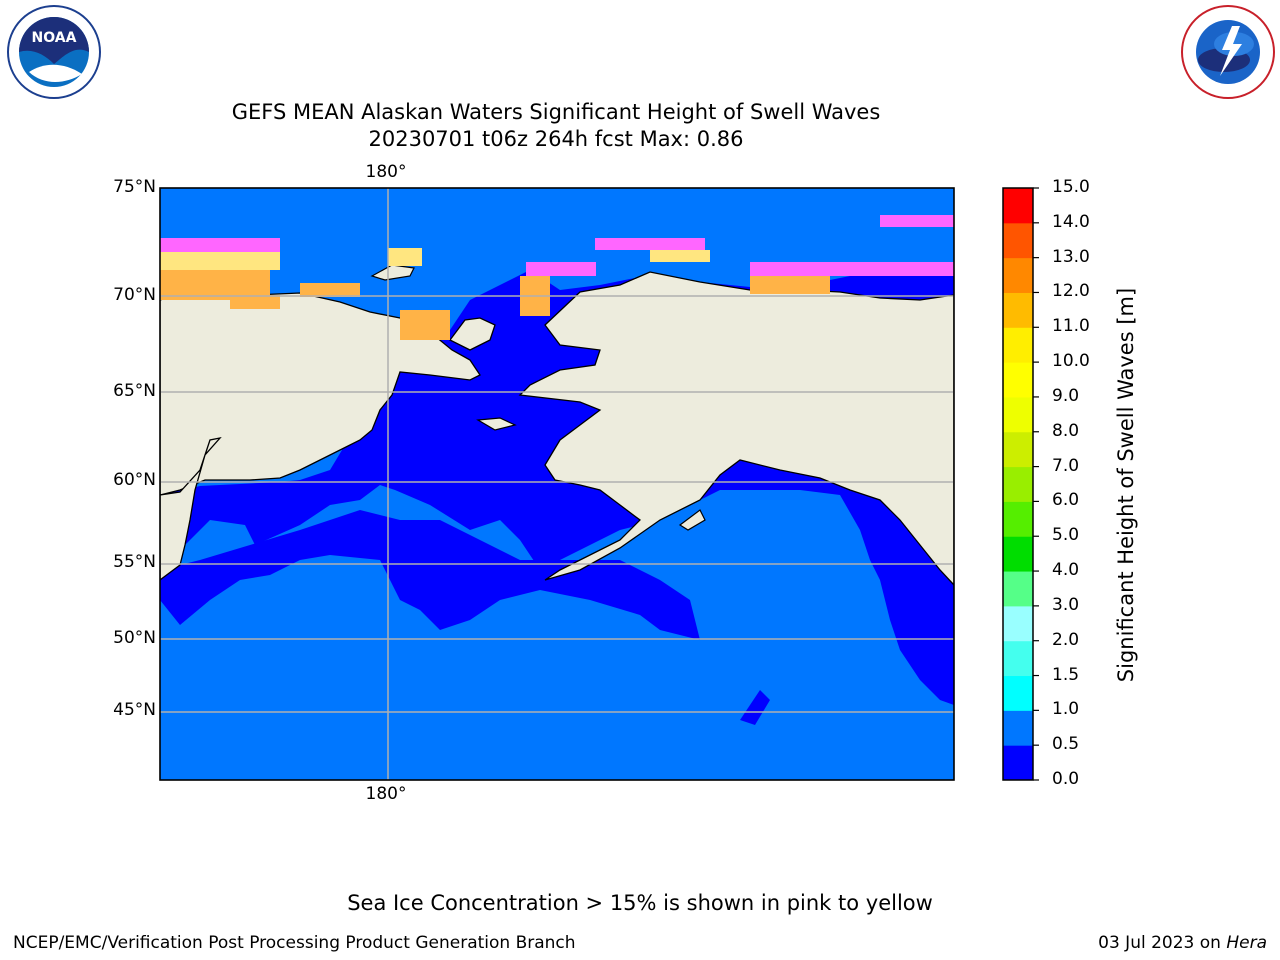  Describe the element at coordinates (1071, 361) in the screenshot. I see `colorbar-tick-label: 10.0` at that location.